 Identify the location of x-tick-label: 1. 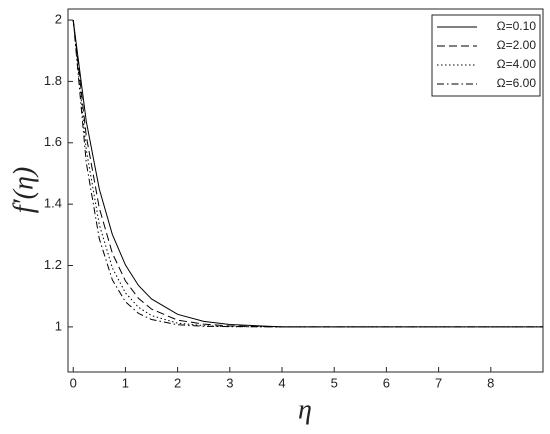
(125, 382).